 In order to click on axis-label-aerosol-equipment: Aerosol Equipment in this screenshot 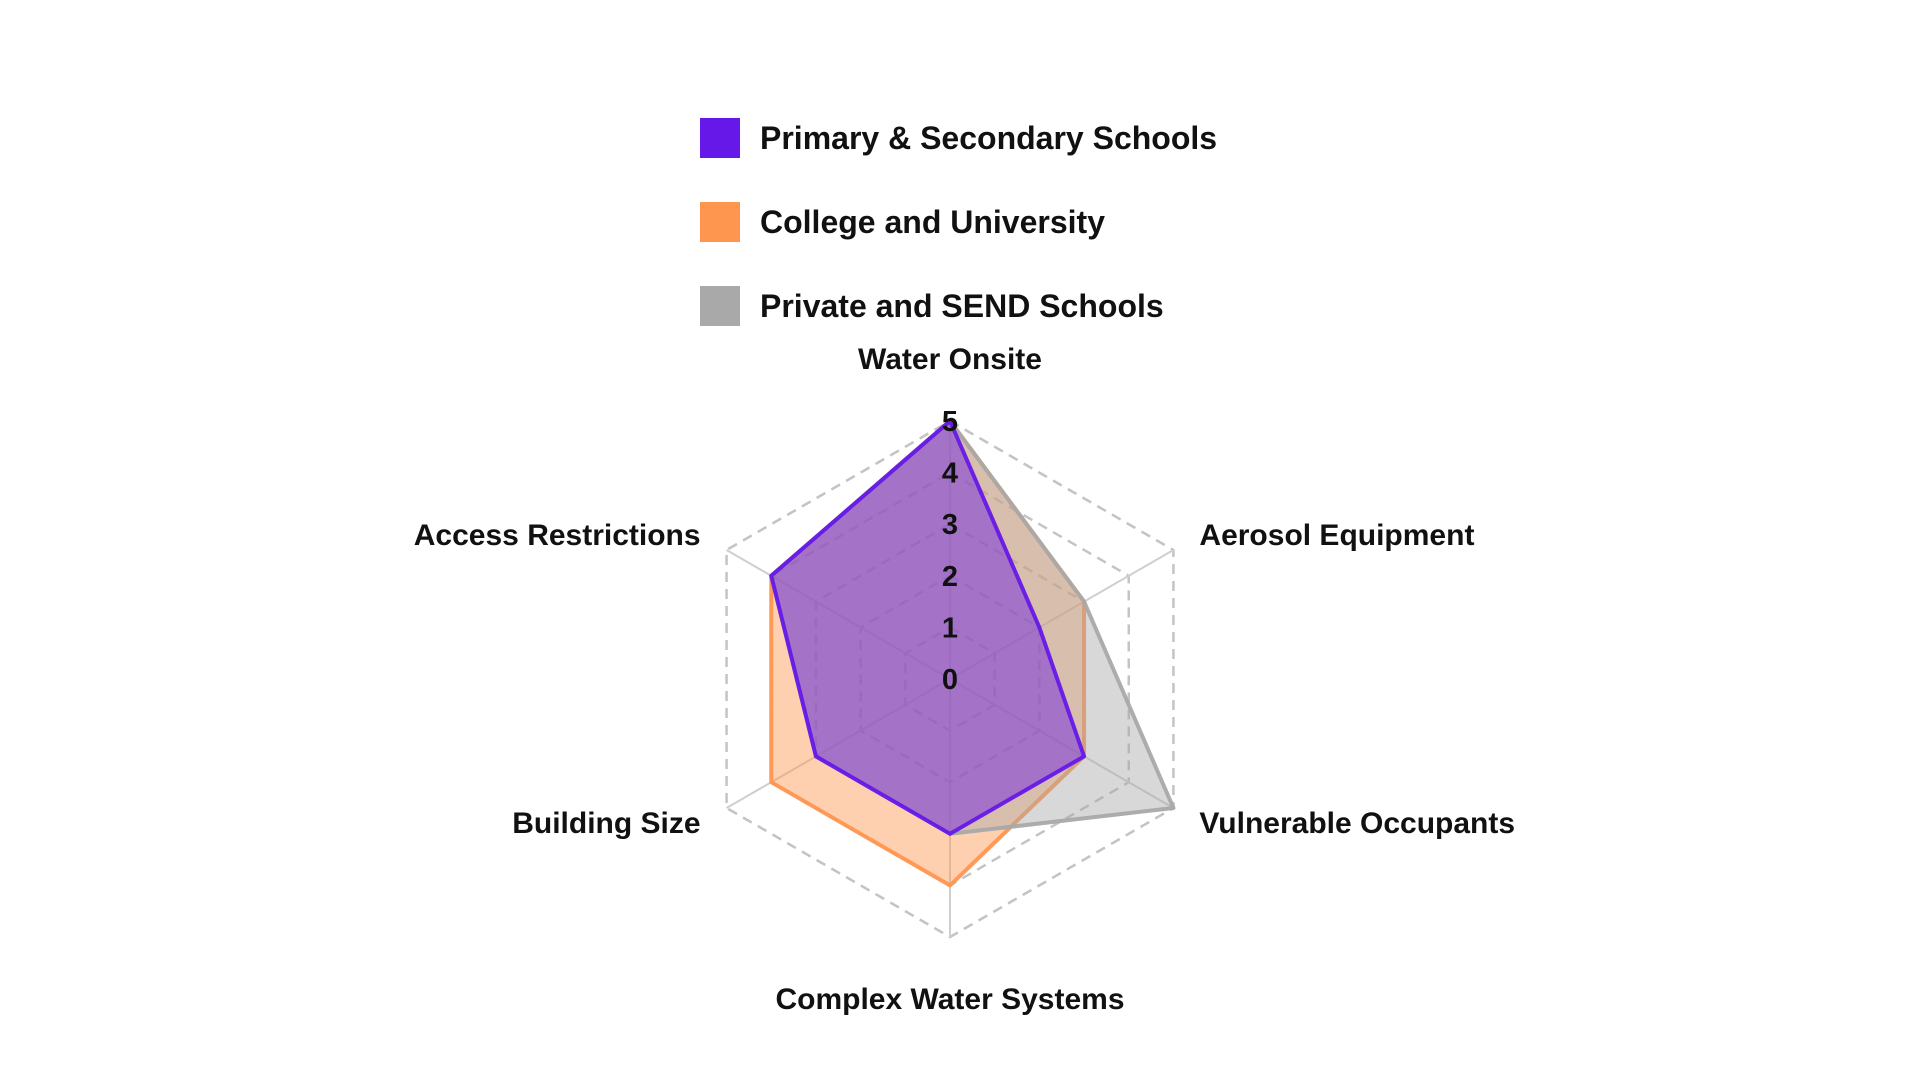, I will do `click(1336, 535)`.